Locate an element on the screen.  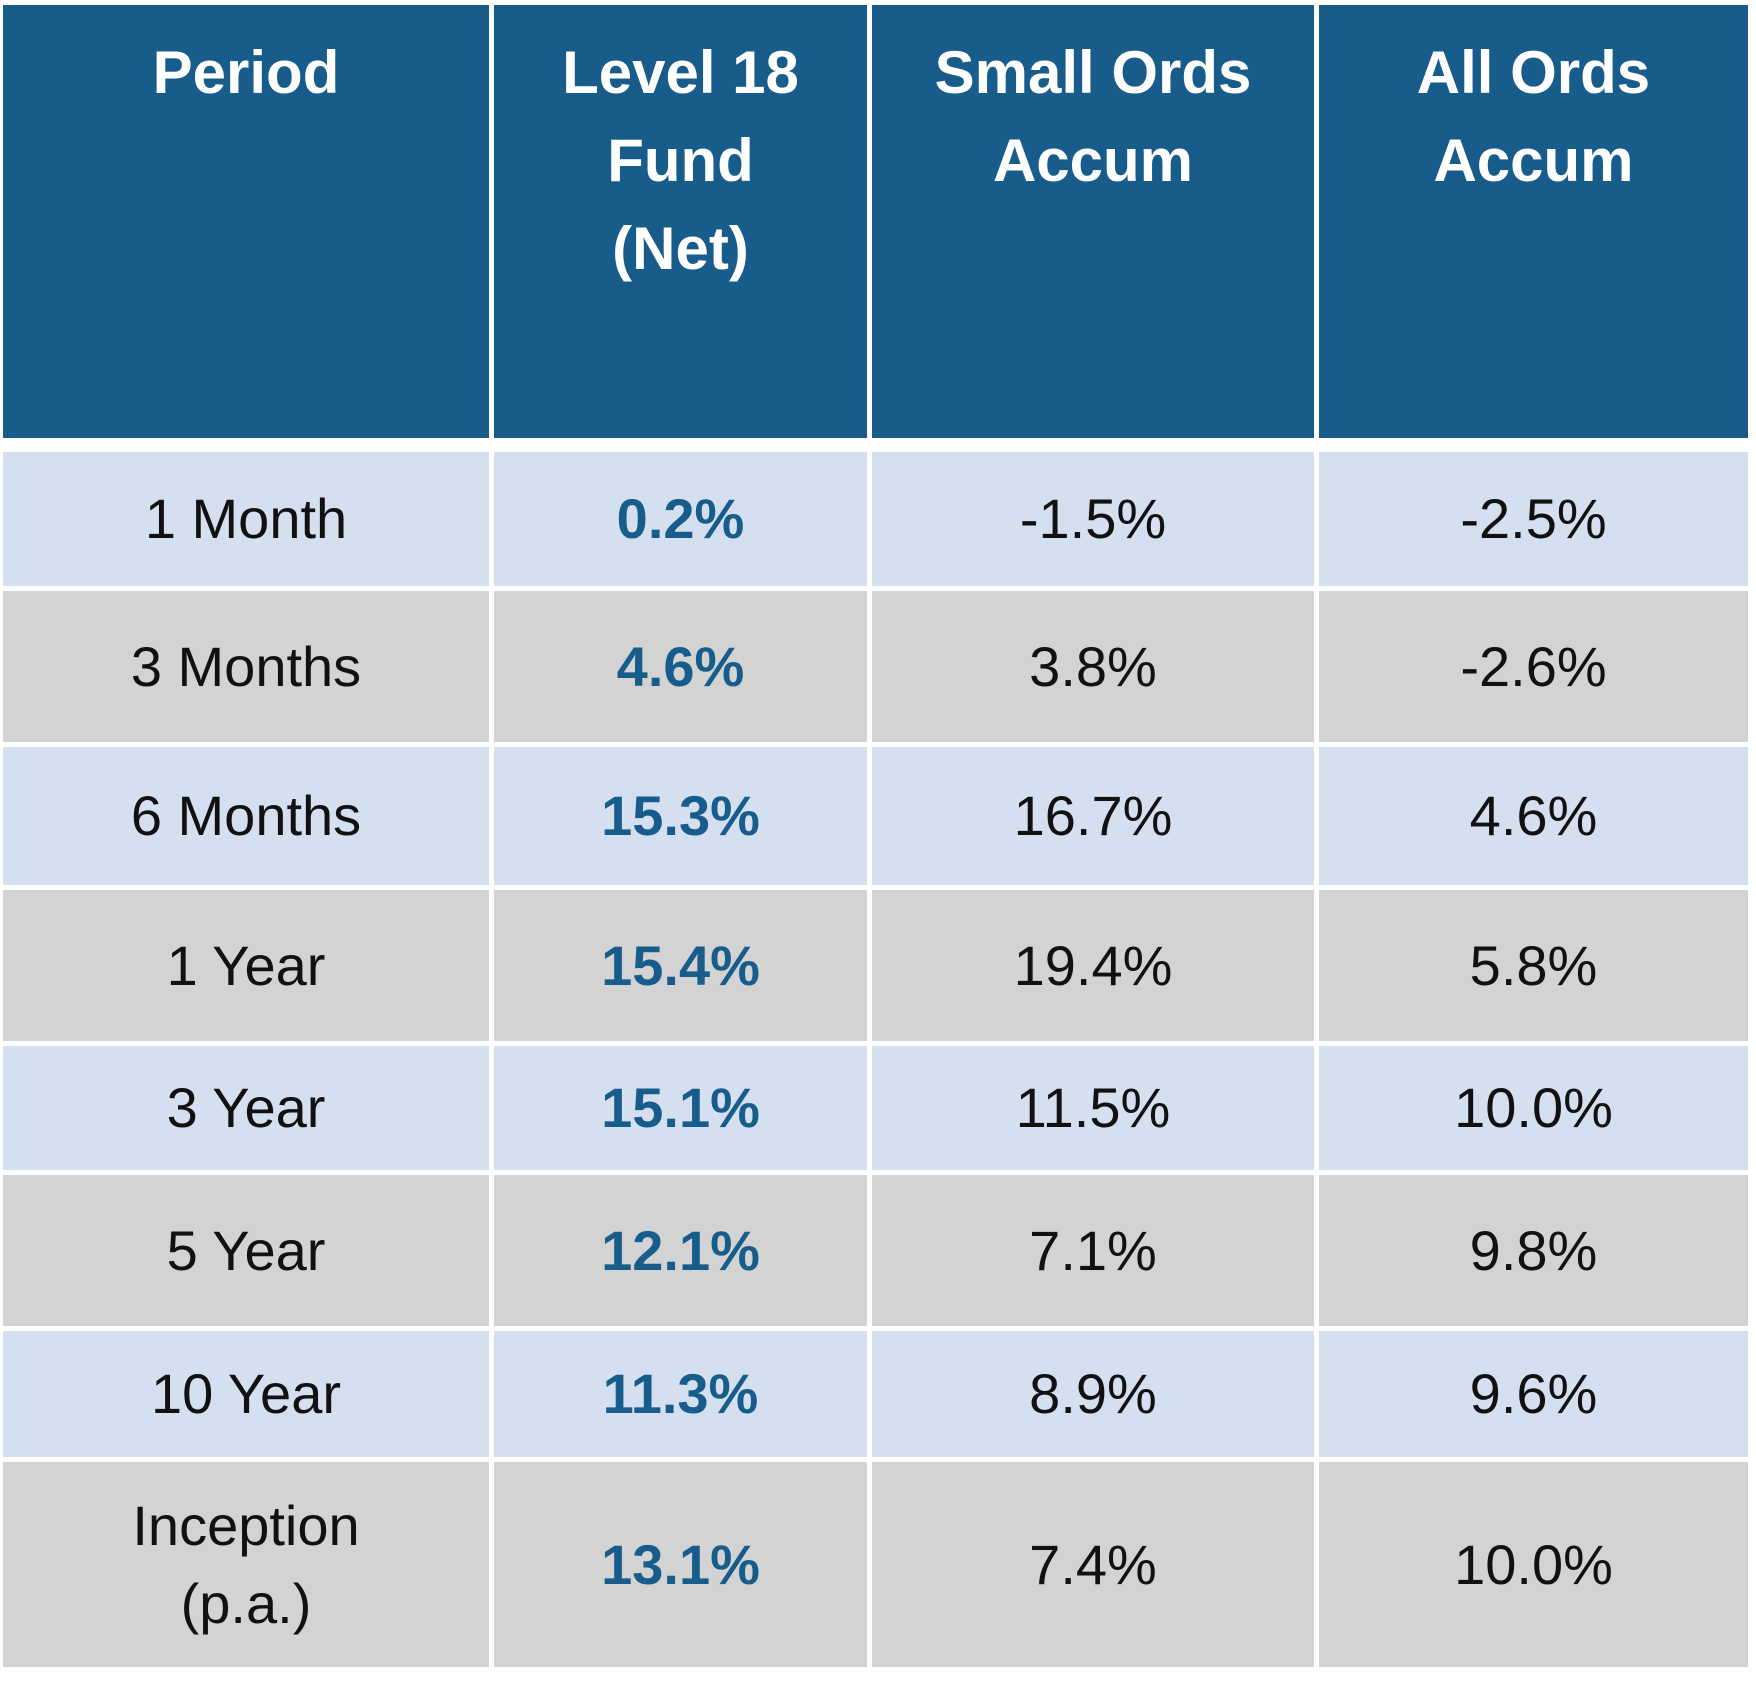
period-cell: Inception (p.a.) is located at coordinates (246, 1564).